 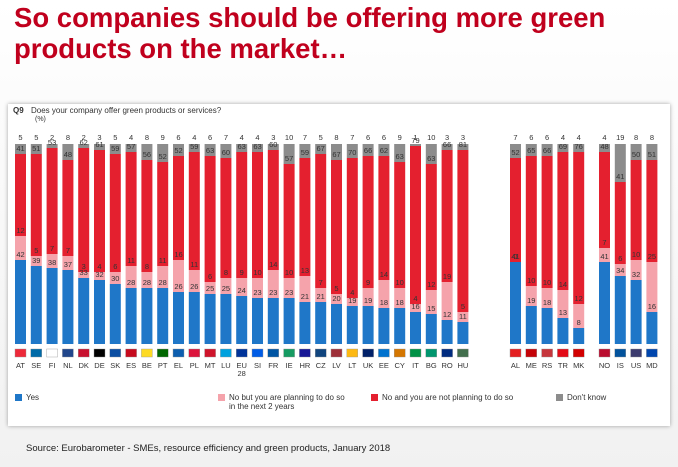 What do you see at coordinates (226, 365) in the screenshot?
I see `category-label: LU` at bounding box center [226, 365].